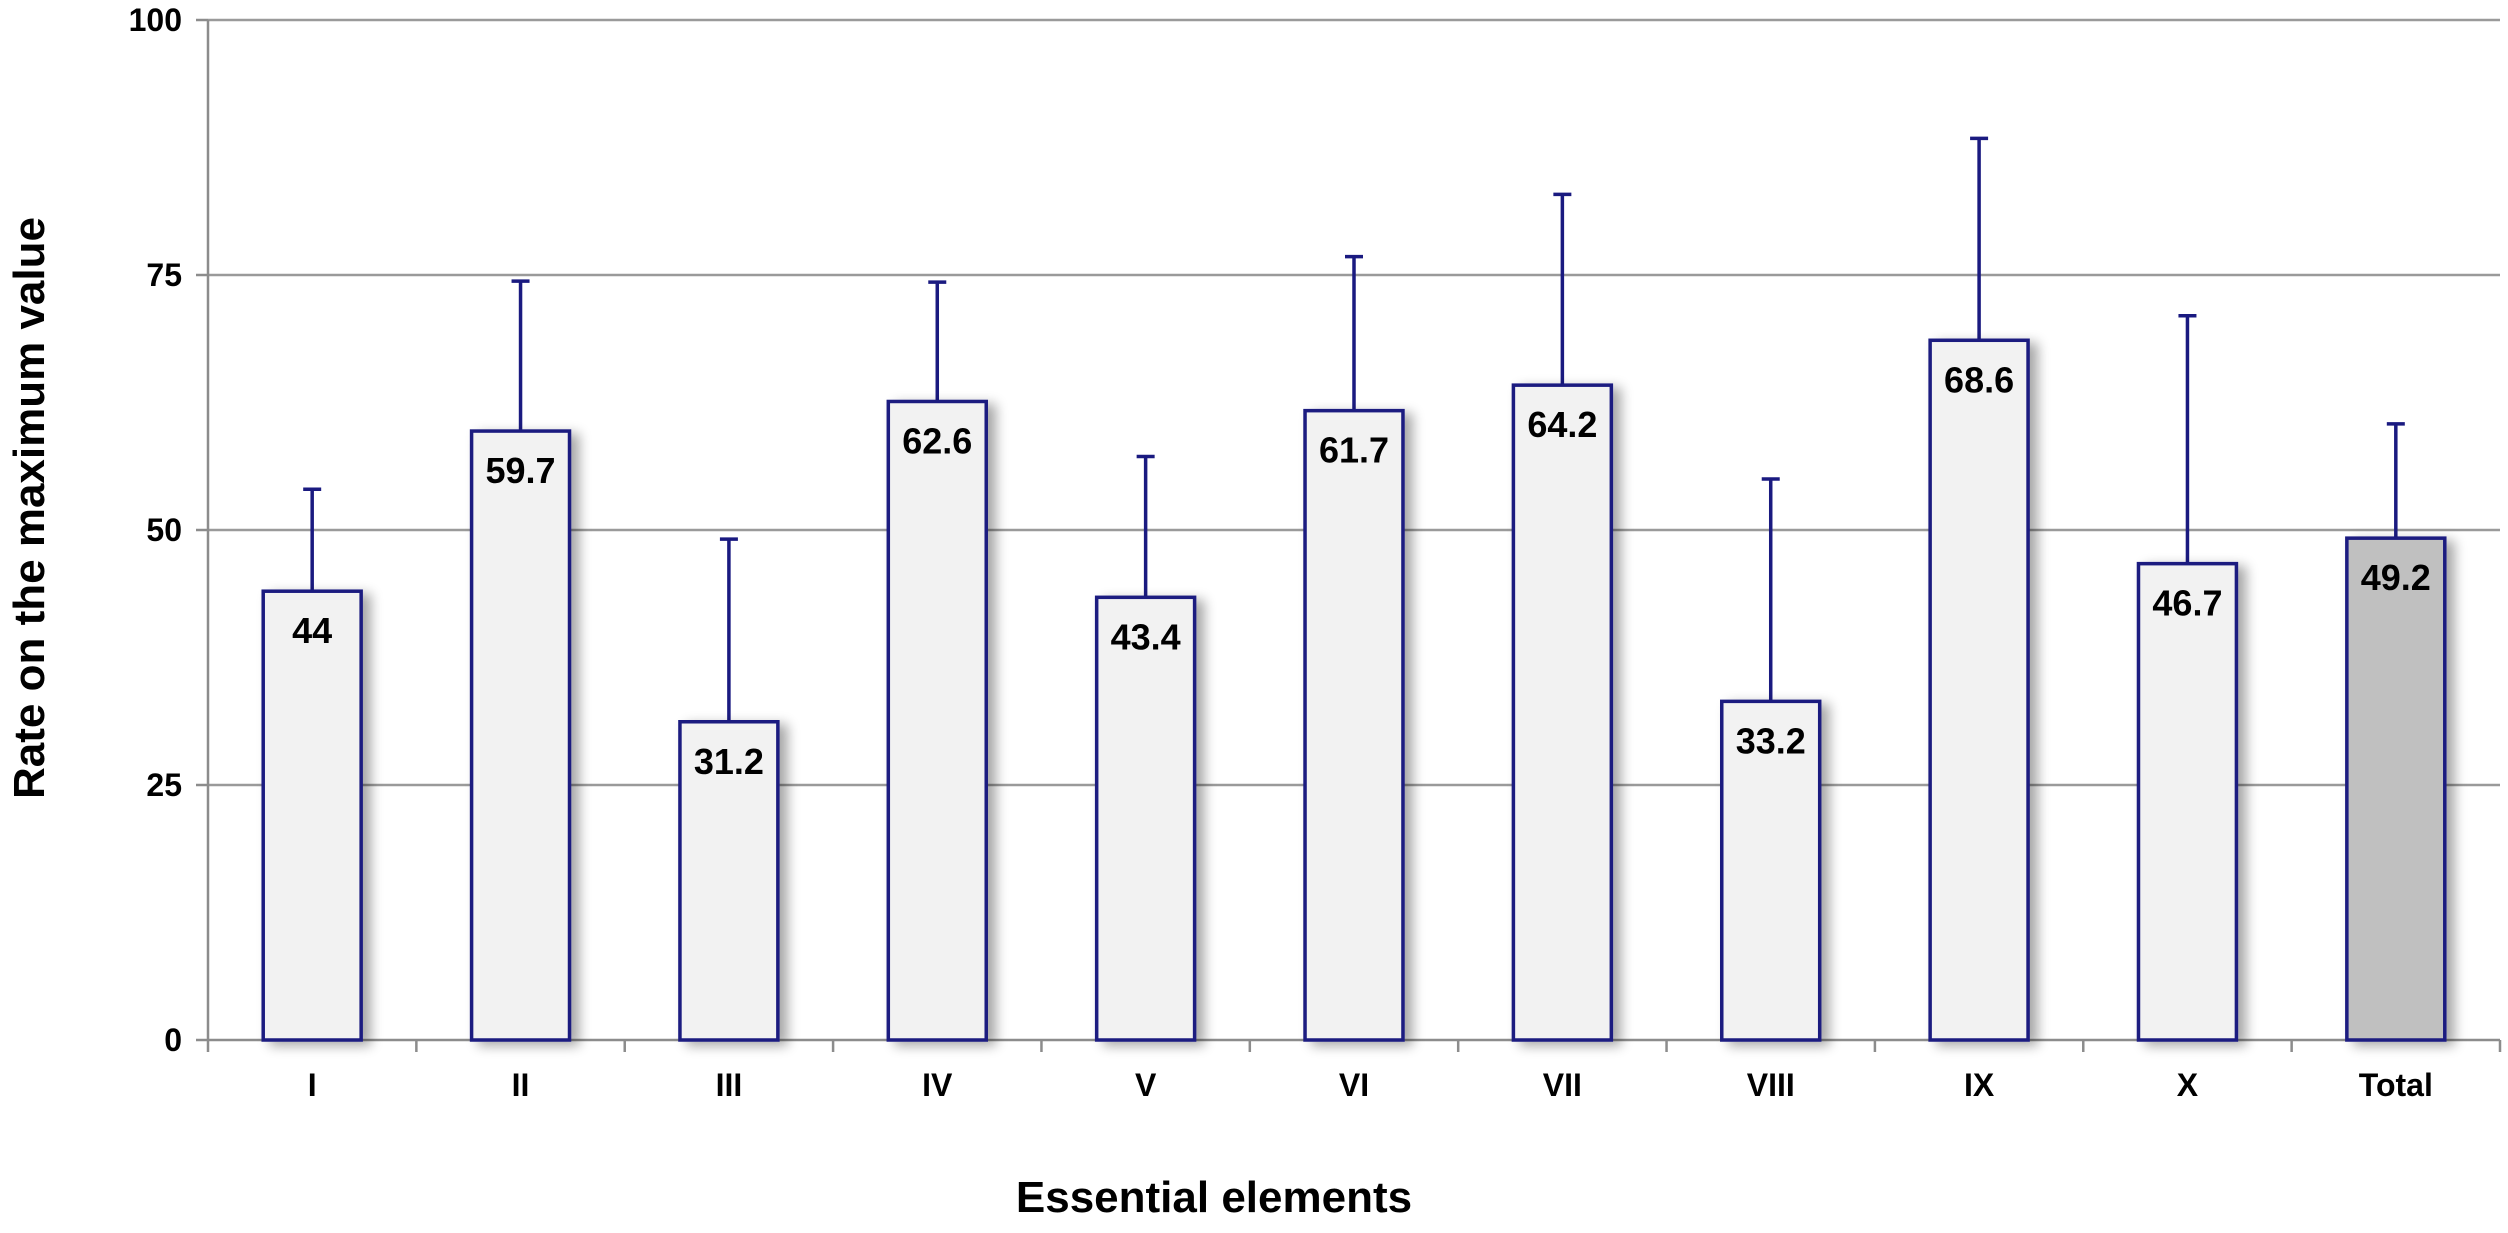 This screenshot has height=1233, width=2508. Describe the element at coordinates (1146, 1085) in the screenshot. I see `x-tick-label: V` at that location.